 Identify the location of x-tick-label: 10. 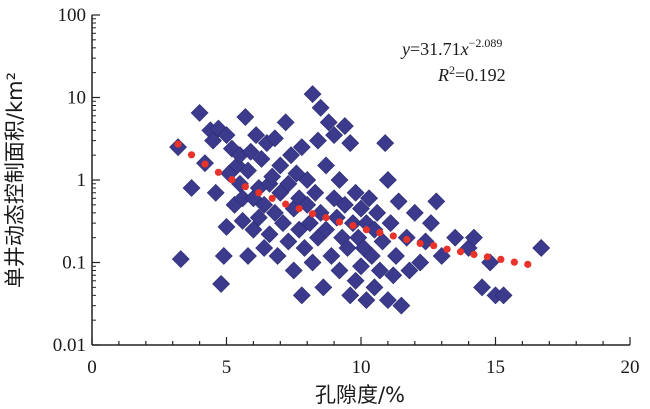
(361, 367).